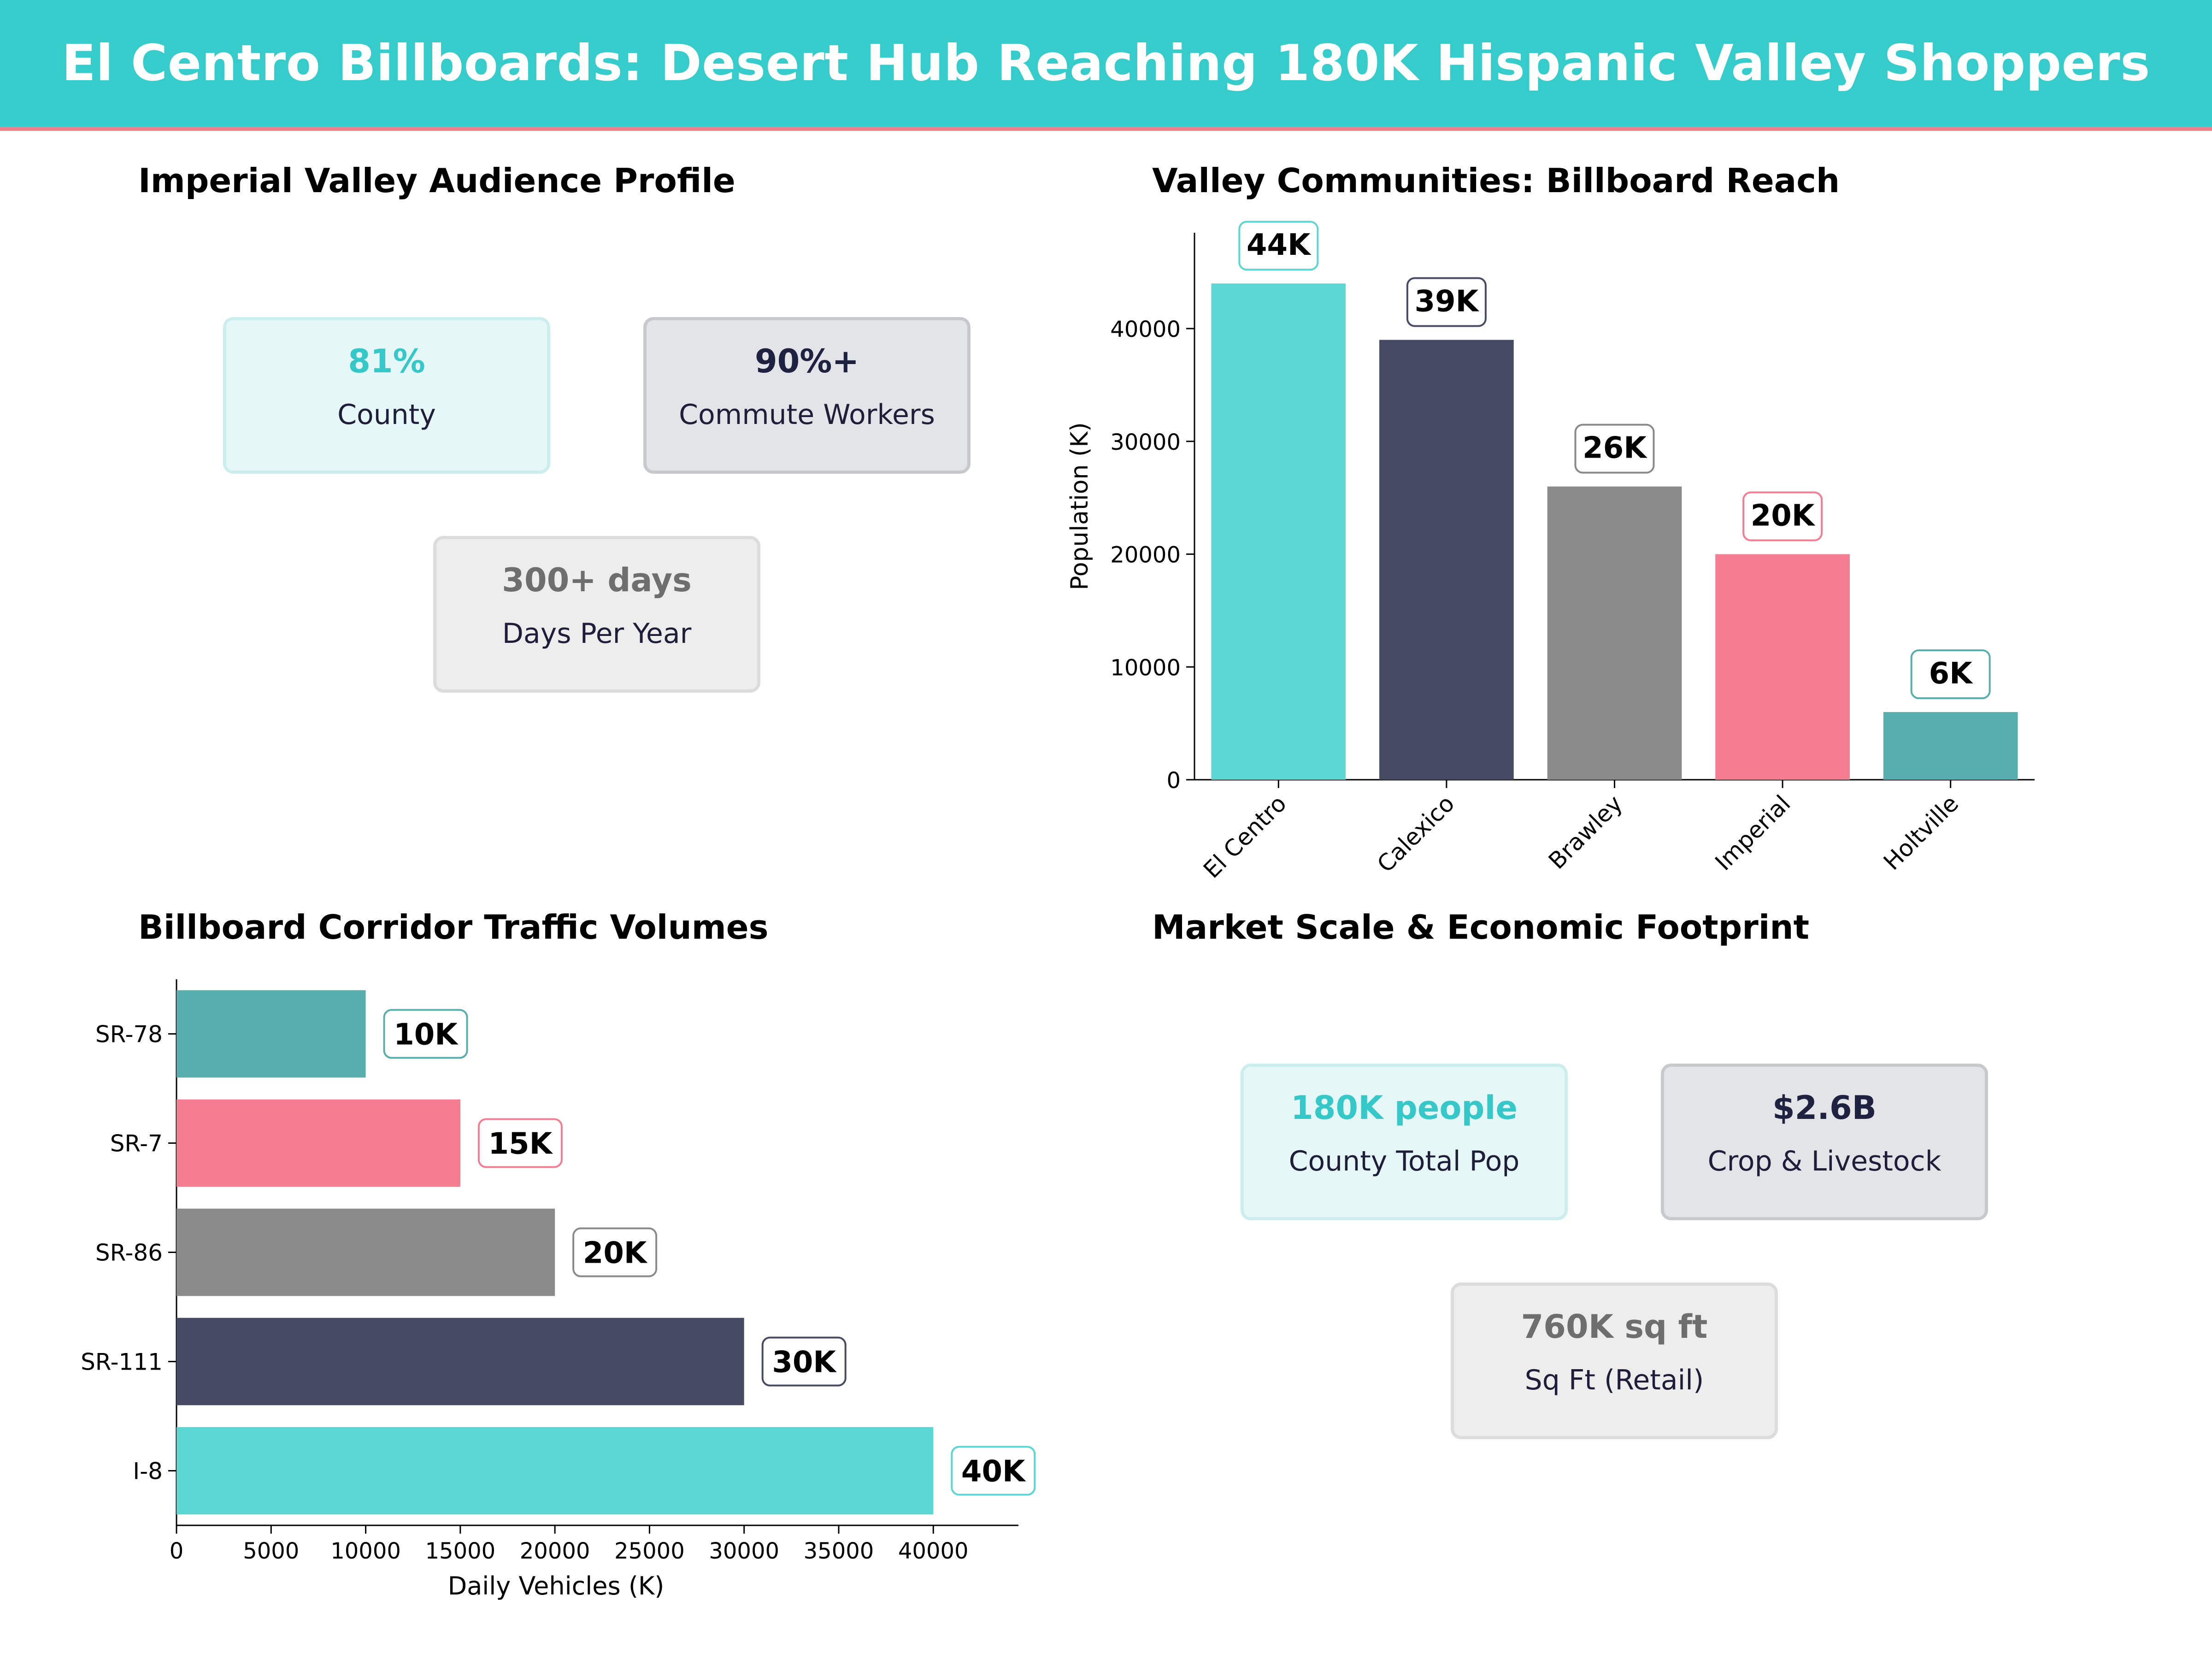 The width and height of the screenshot is (2212, 1659). I want to click on bar-holtville, so click(1950, 746).